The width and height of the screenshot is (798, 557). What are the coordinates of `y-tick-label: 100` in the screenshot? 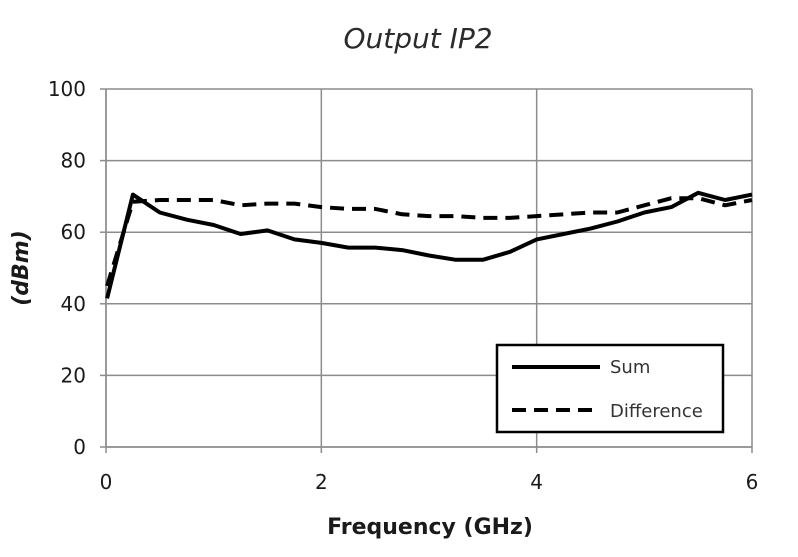 It's located at (67, 89).